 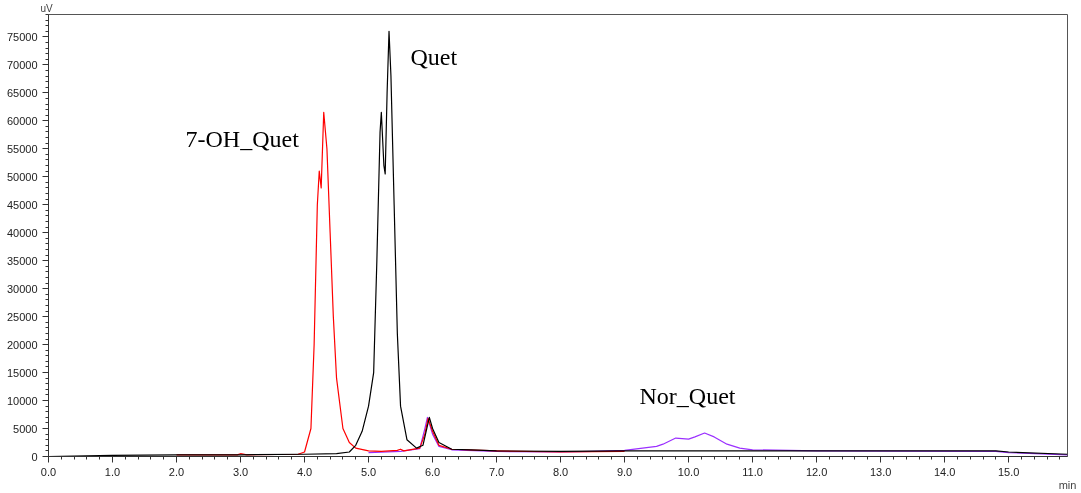 What do you see at coordinates (434, 56) in the screenshot?
I see `annotation: Quet` at bounding box center [434, 56].